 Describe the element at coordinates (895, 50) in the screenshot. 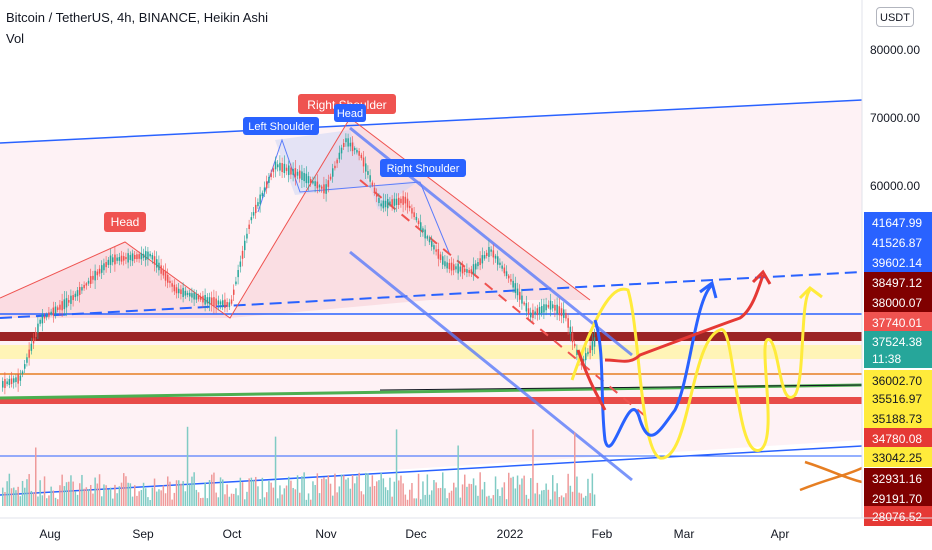

I see `y-tick-label: 80000.00` at that location.